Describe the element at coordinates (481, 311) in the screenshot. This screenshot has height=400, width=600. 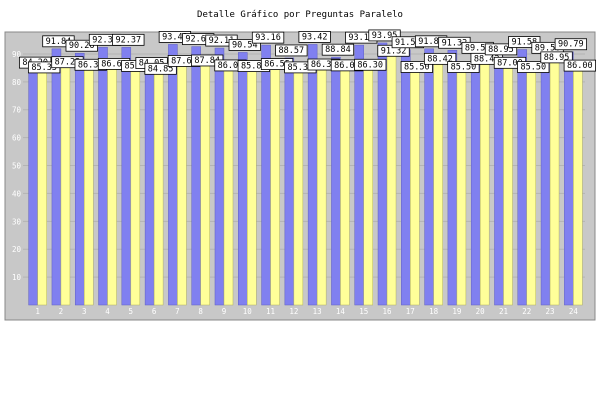
I see `x-tick-label: 20` at that location.